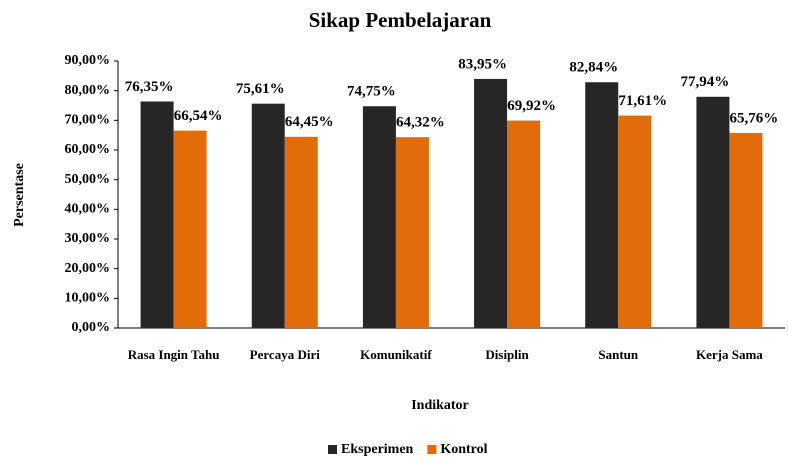 Image resolution: width=788 pixels, height=459 pixels. I want to click on value-label: 64,32%, so click(420, 123).